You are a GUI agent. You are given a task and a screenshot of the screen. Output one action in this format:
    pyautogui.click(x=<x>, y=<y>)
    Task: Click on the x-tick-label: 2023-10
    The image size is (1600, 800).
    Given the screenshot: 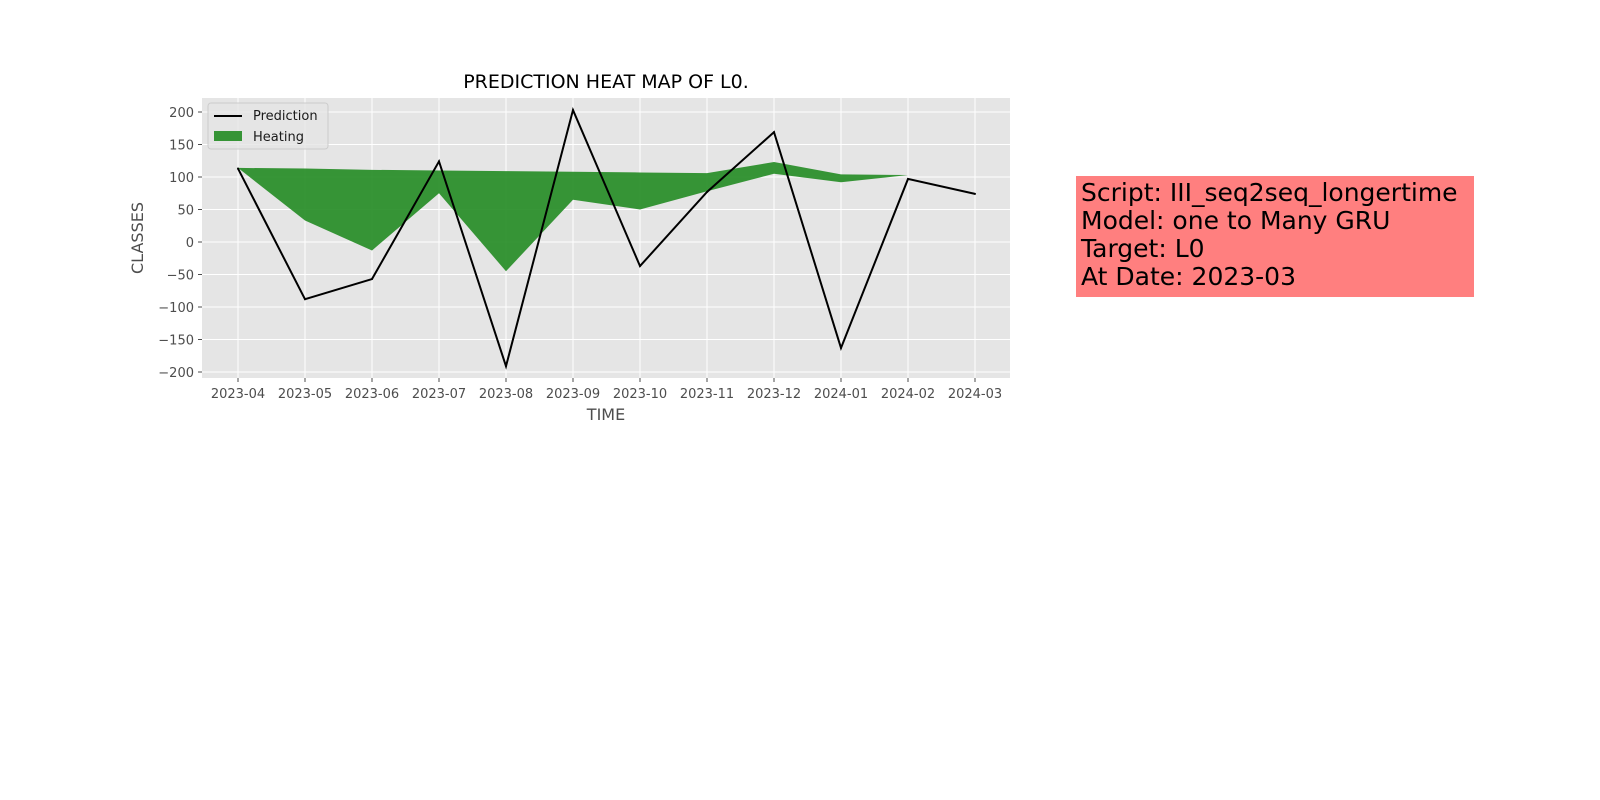 What is the action you would take?
    pyautogui.click(x=640, y=394)
    